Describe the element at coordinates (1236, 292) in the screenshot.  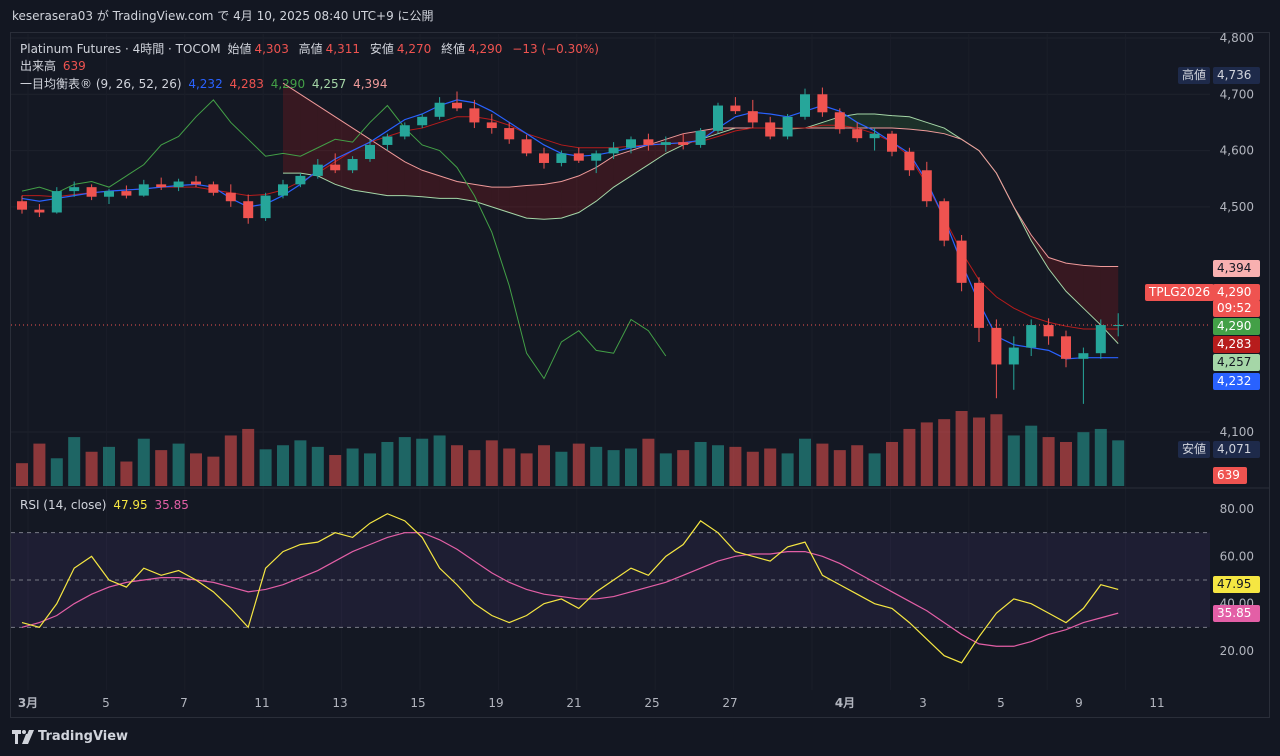
I see `last-price-label: 4,290` at that location.